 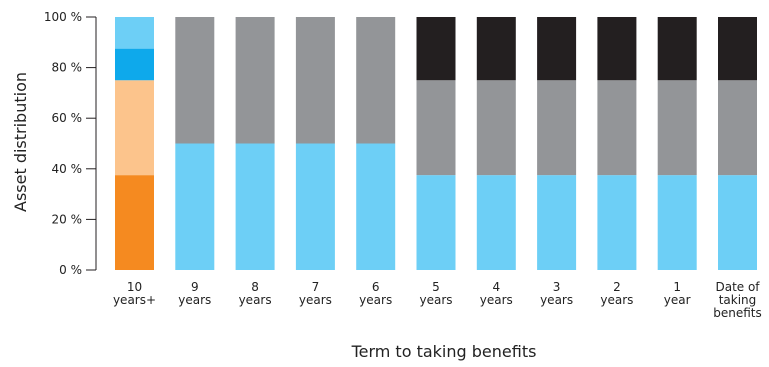 What do you see at coordinates (67, 68) in the screenshot?
I see `y-tick-label: 80 %` at bounding box center [67, 68].